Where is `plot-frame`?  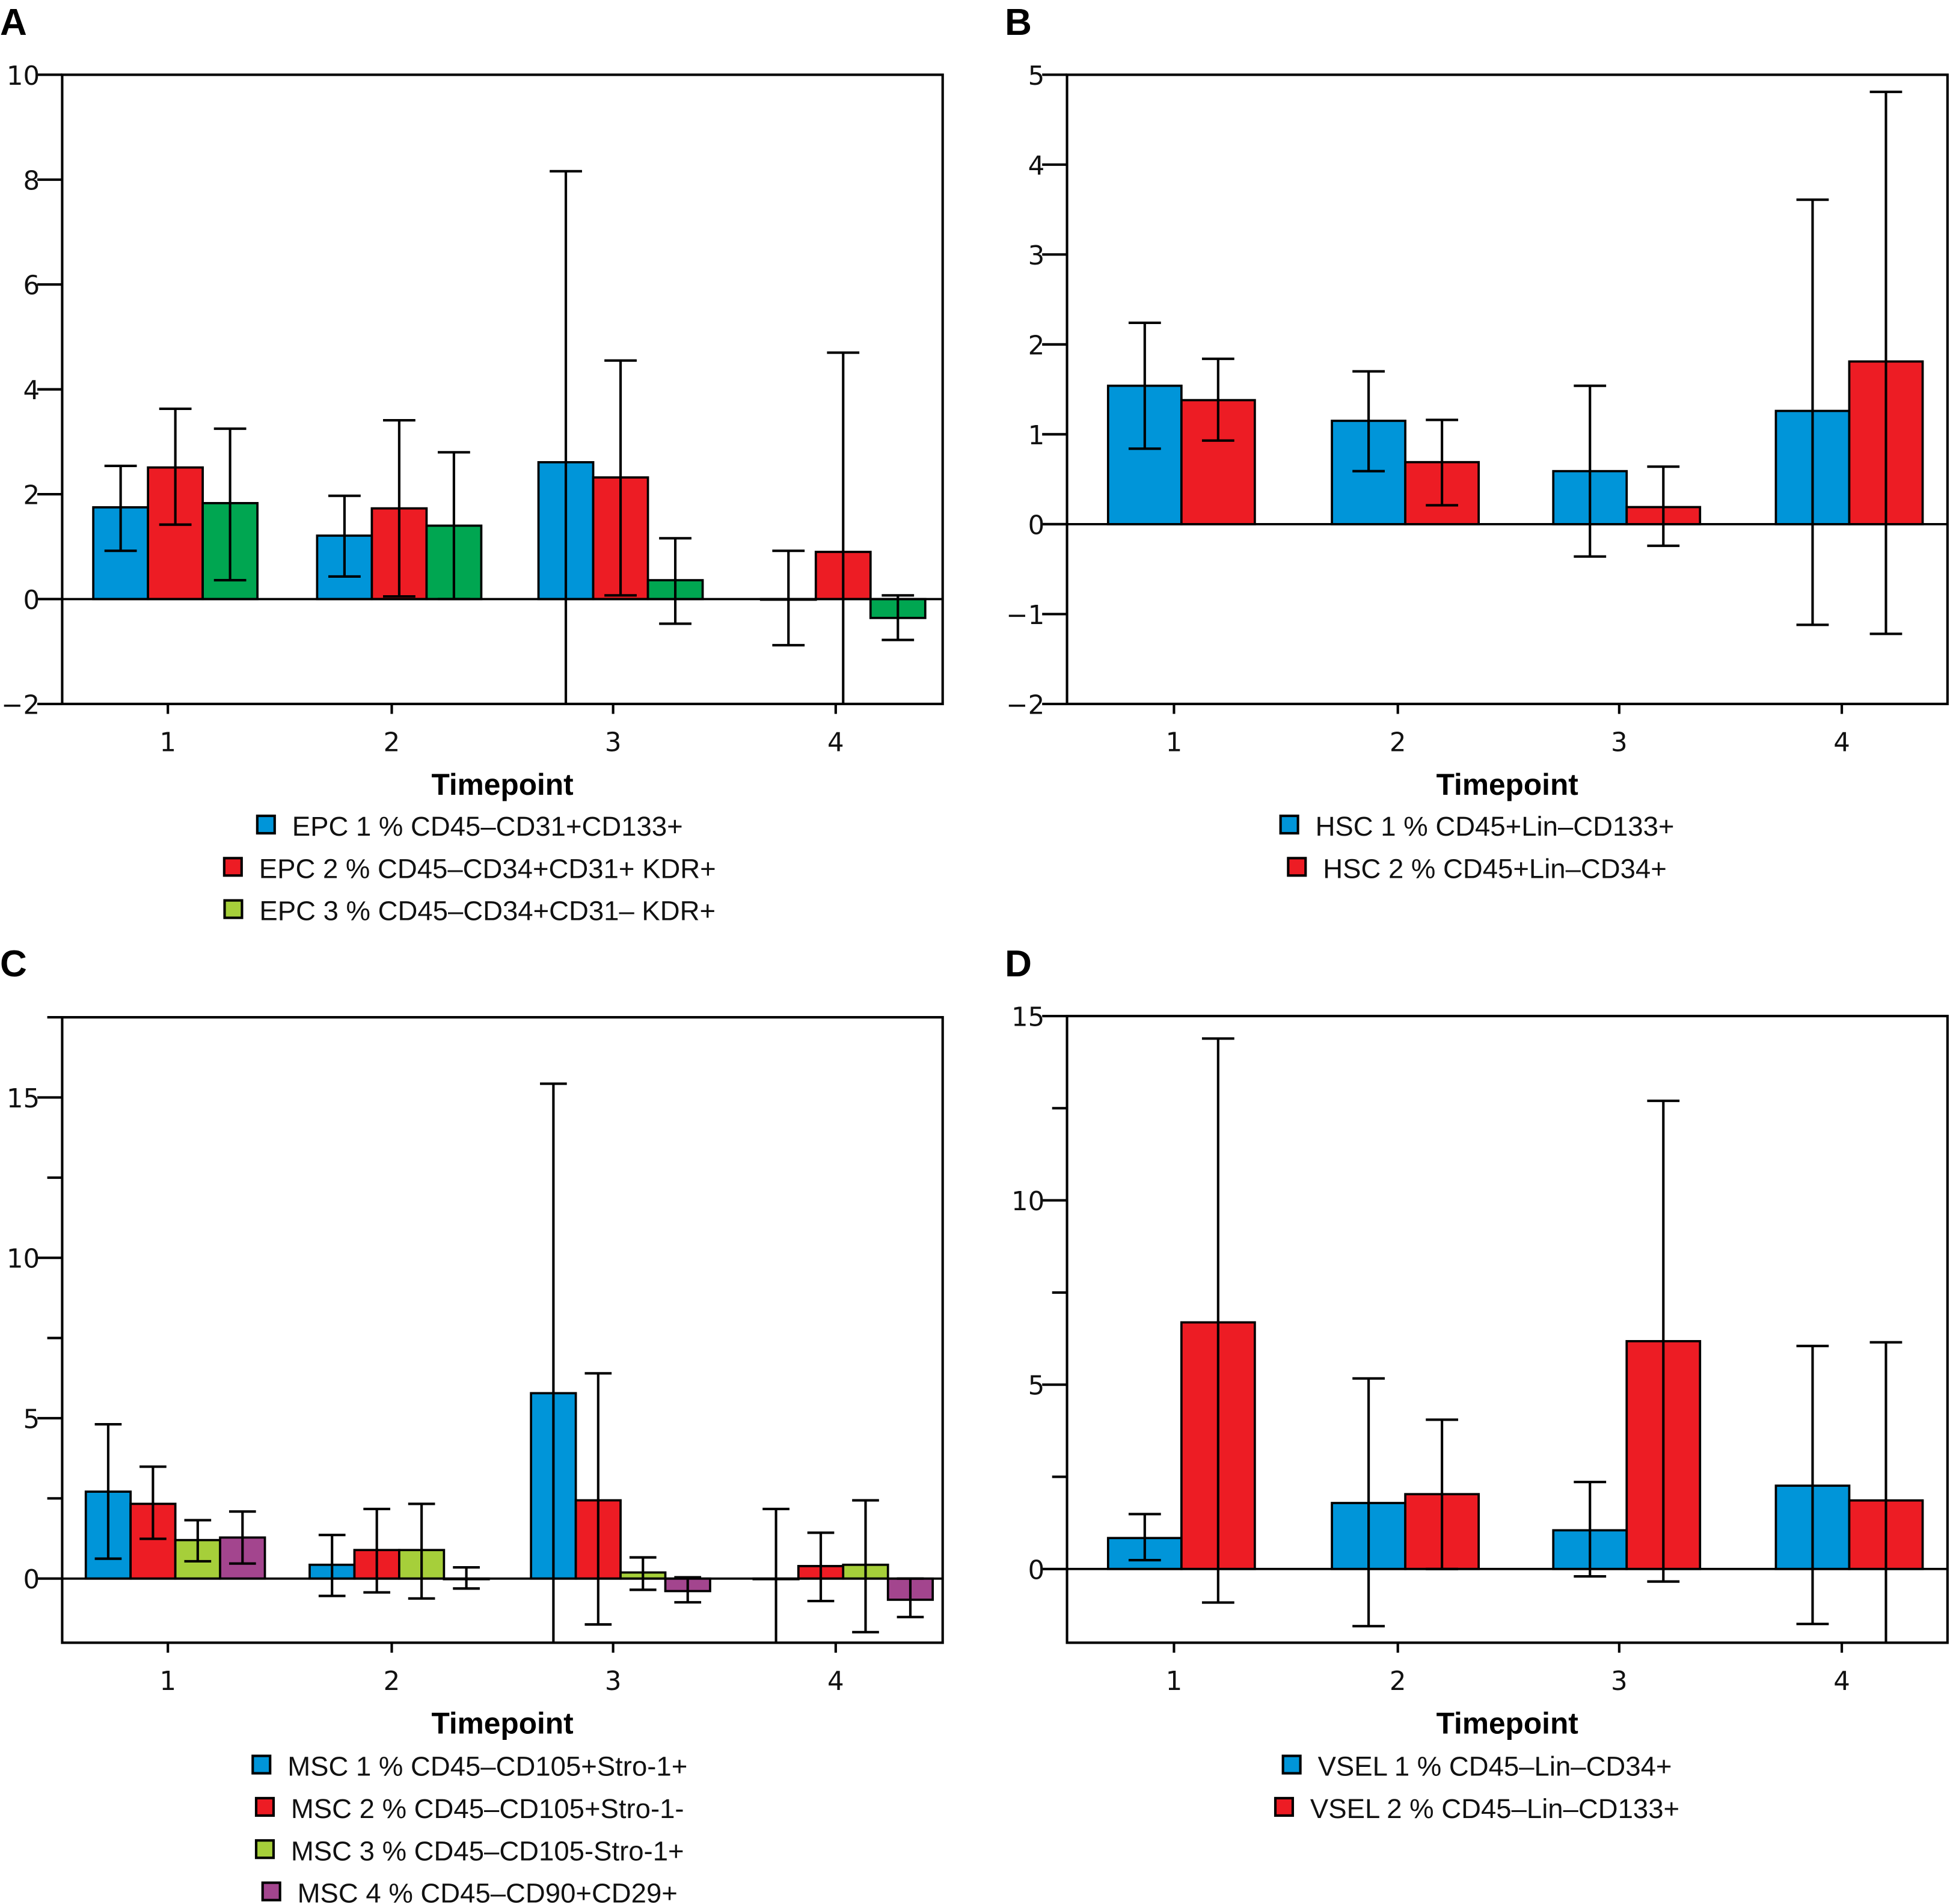
plot-frame is located at coordinates (502, 1330).